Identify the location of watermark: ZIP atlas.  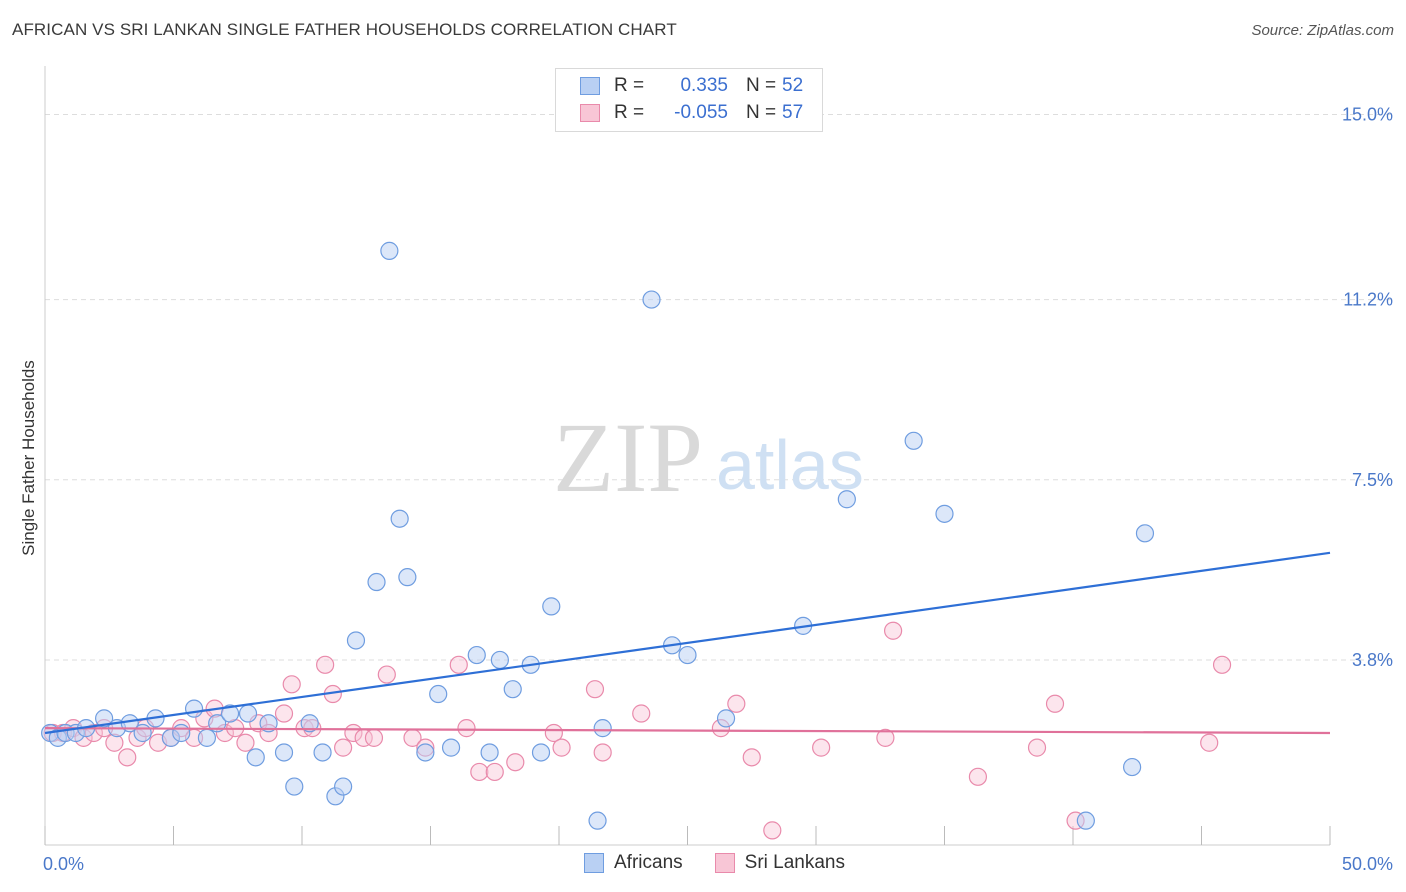
(708, 457).